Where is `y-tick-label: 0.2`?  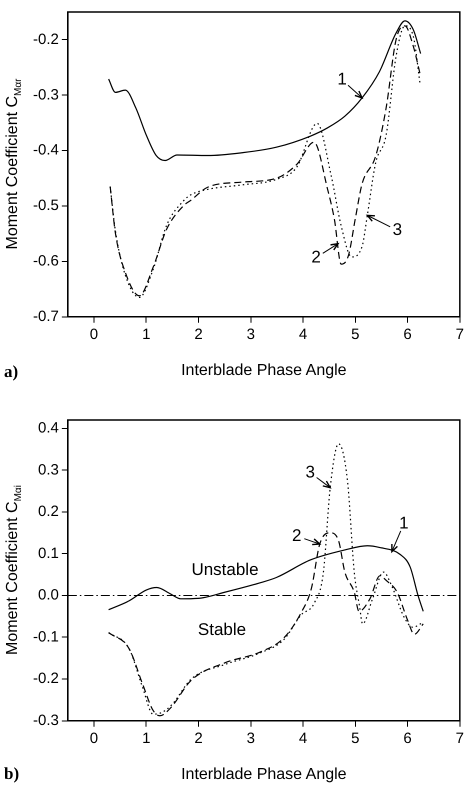
y-tick-label: 0.2 is located at coordinates (48, 511).